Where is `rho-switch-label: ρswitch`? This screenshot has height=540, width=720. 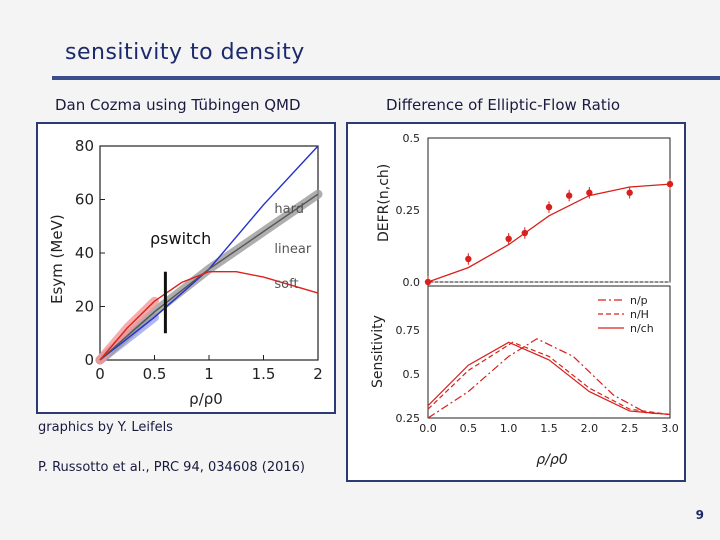 rho-switch-label: ρswitch is located at coordinates (180, 238).